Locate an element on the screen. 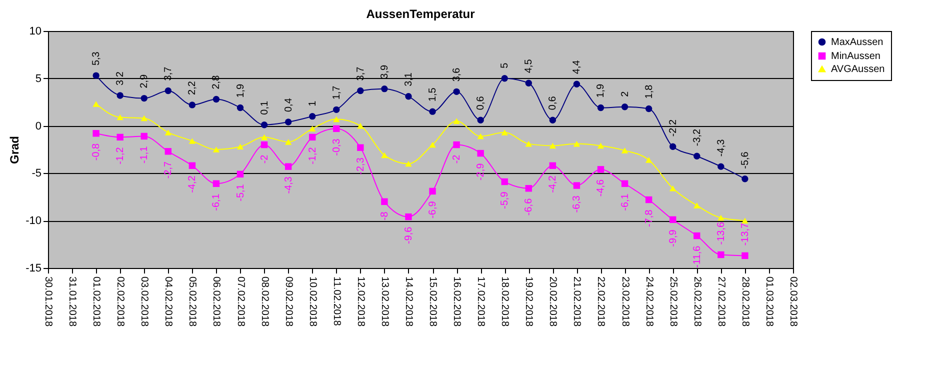 The image size is (943, 368). y-axis-title: Grad is located at coordinates (15, 150).